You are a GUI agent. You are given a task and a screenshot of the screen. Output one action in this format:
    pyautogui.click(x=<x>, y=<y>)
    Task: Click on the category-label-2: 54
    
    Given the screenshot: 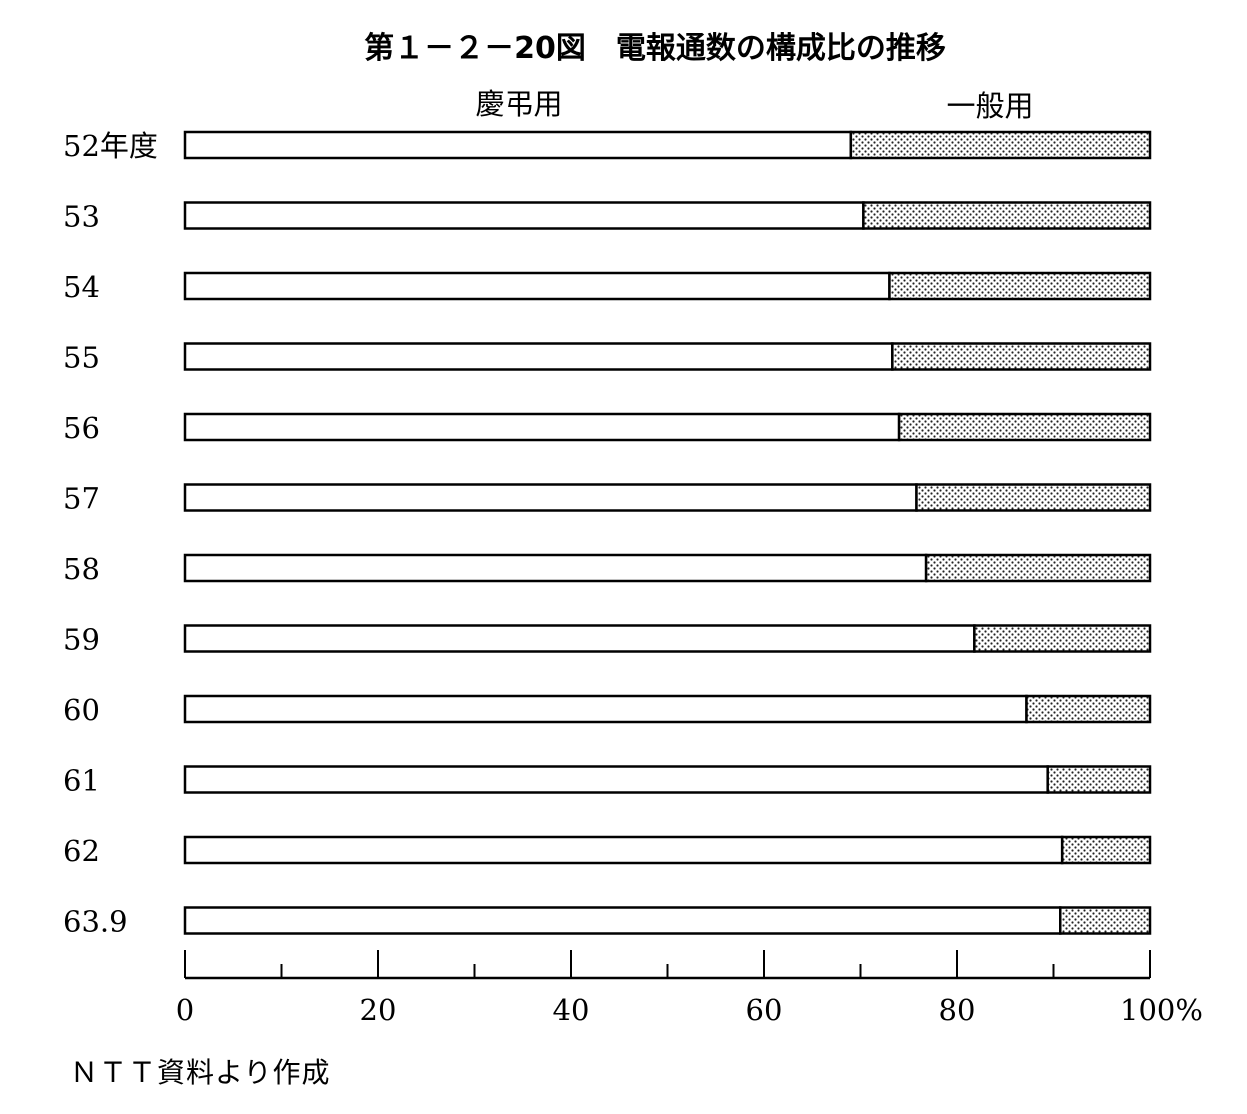 What is the action you would take?
    pyautogui.click(x=81, y=287)
    